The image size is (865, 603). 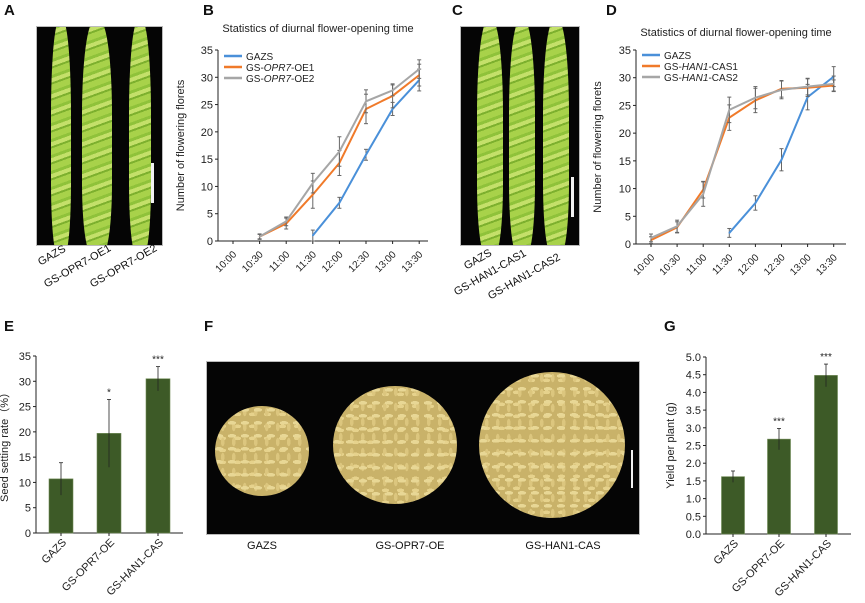 What do you see at coordinates (625, 51) in the screenshot?
I see `chart-d-y-tick-label: 35` at bounding box center [625, 51].